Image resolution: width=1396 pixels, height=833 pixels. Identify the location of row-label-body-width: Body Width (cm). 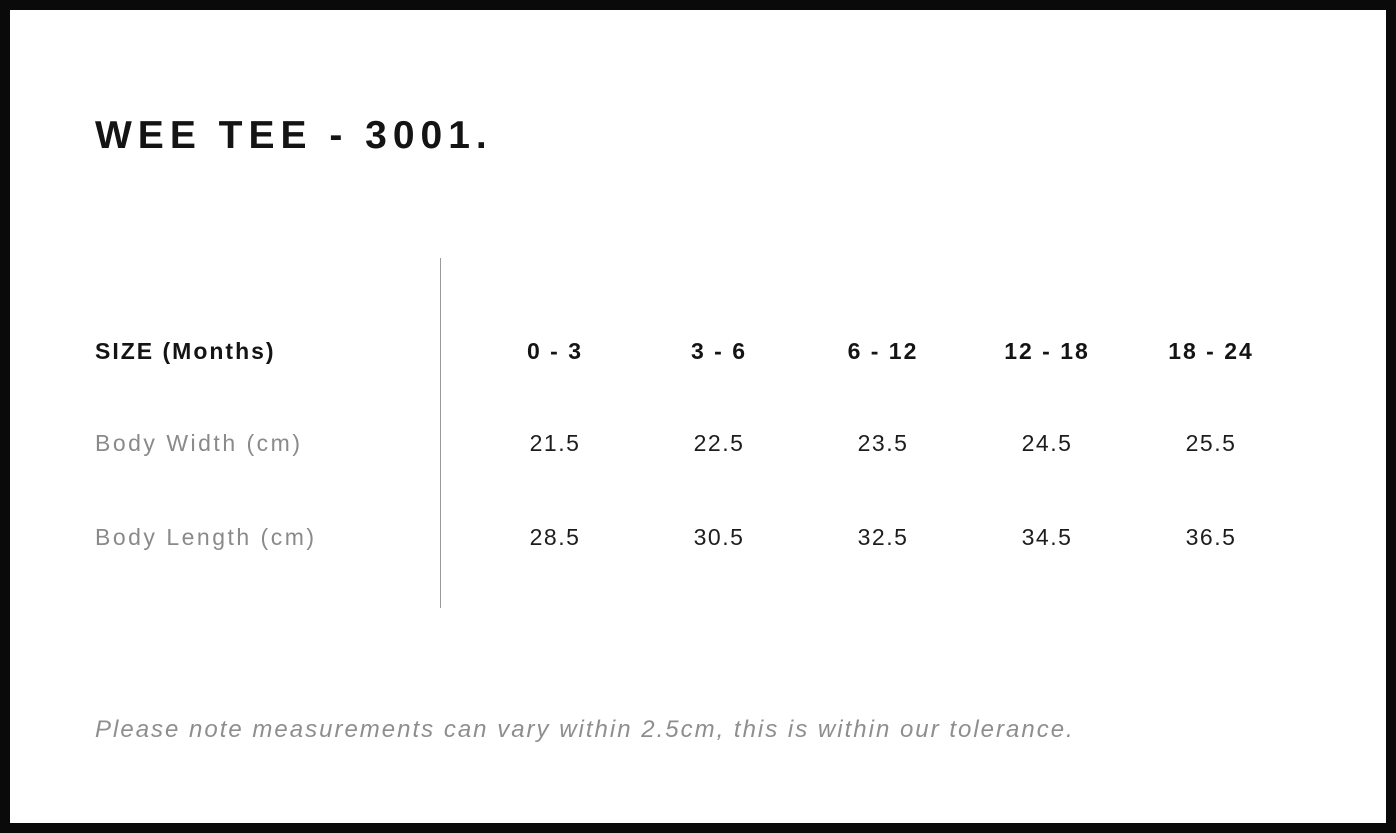
(199, 442).